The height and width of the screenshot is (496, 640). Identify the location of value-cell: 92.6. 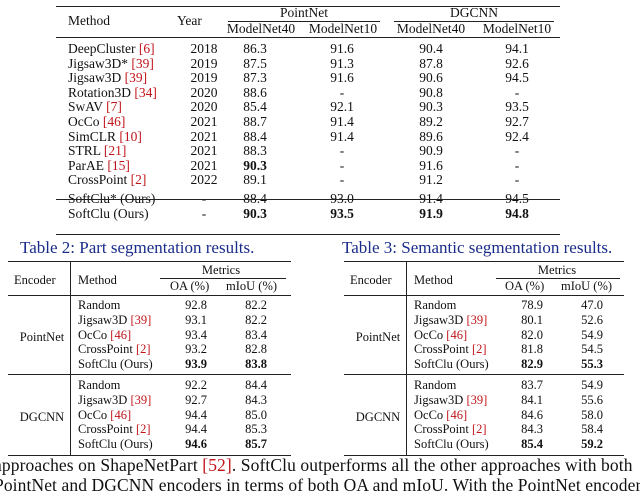
(517, 63).